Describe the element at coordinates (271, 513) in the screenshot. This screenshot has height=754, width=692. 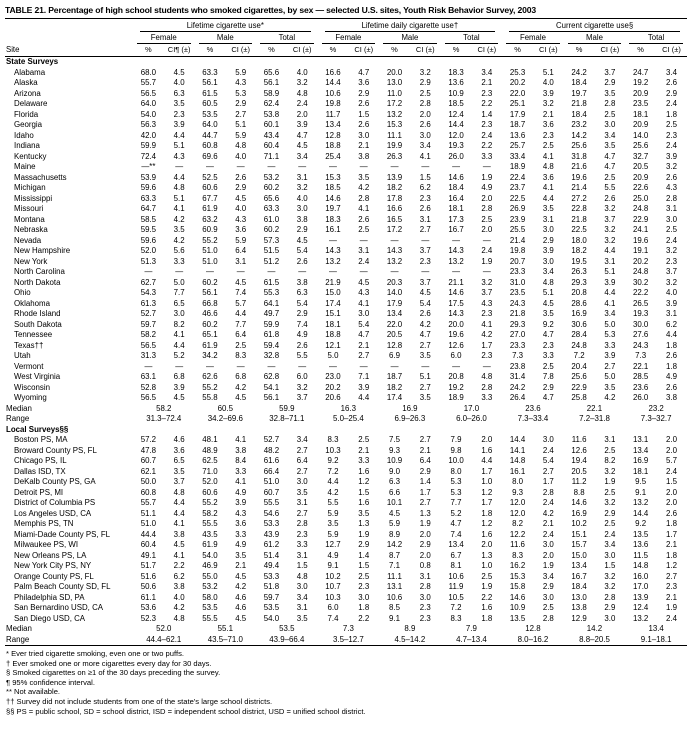
I see `data-cell: 54.6` at that location.